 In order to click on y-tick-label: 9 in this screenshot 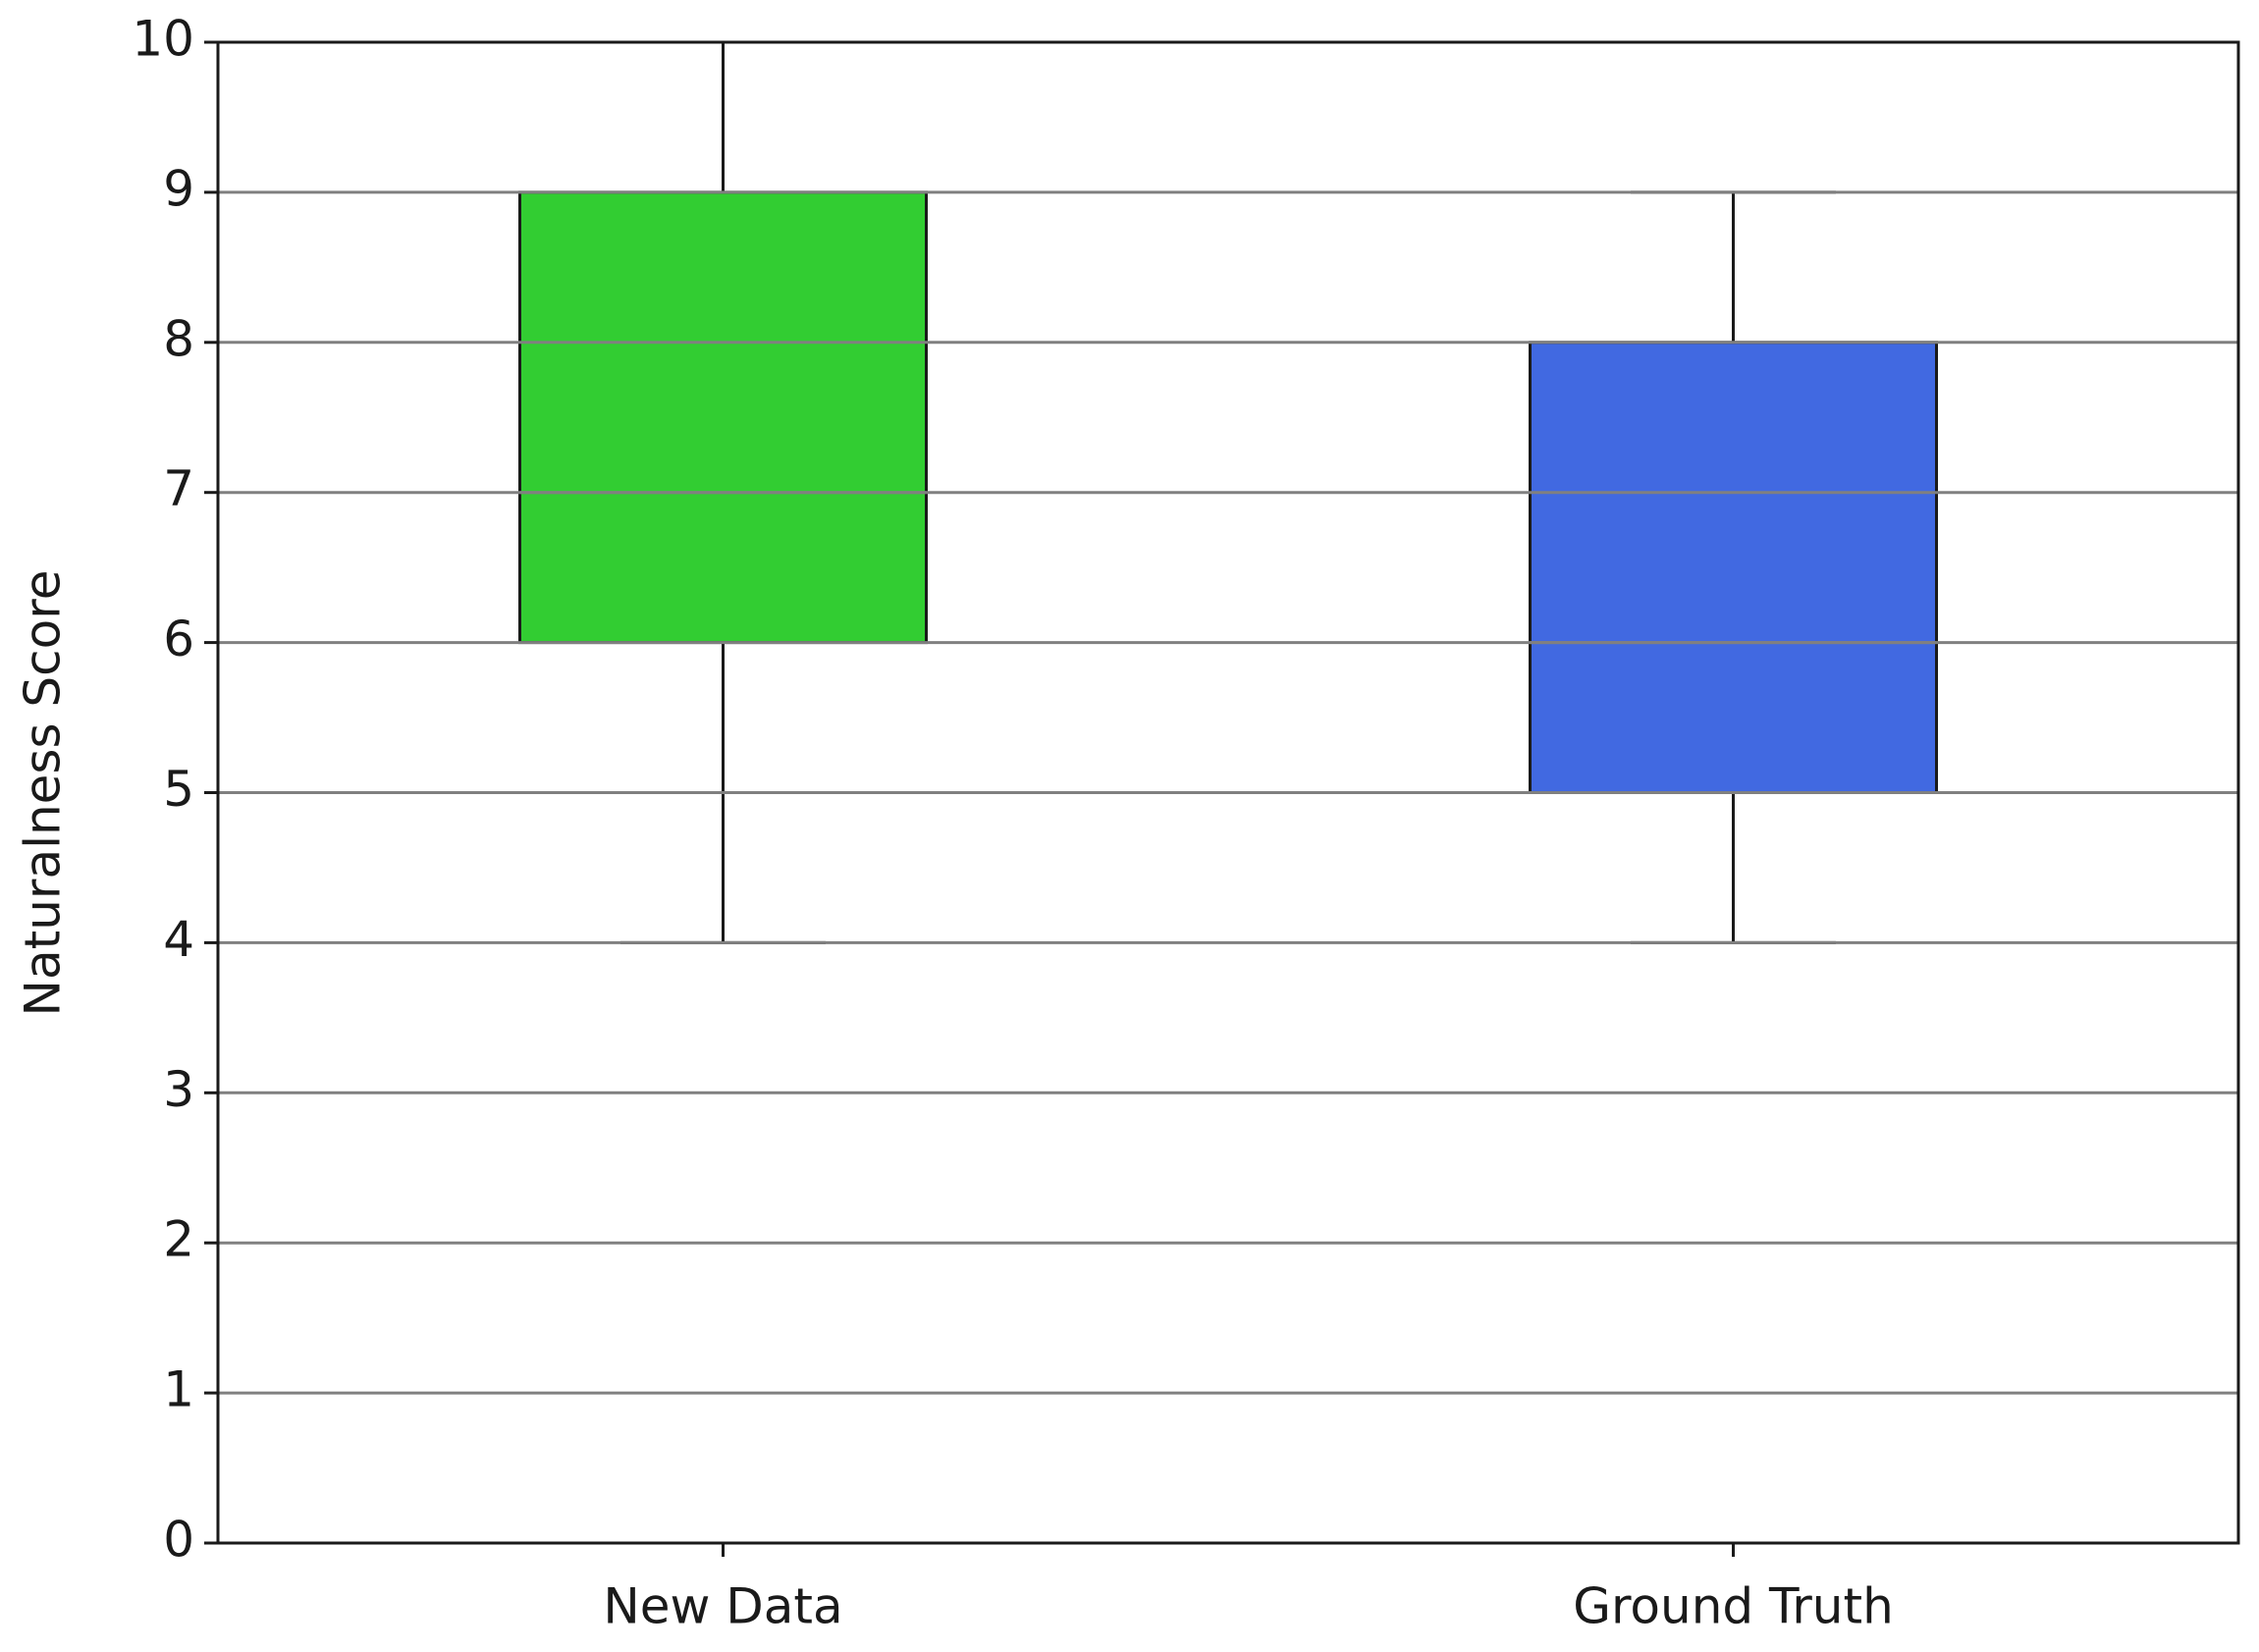, I will do `click(178, 188)`.